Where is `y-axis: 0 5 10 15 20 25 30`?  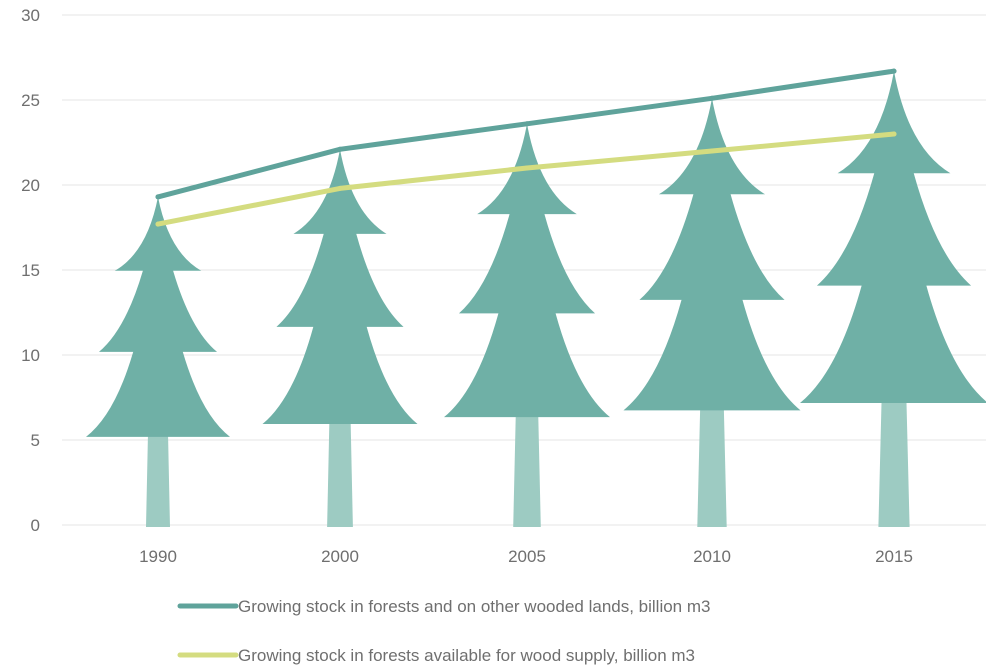
y-axis: 0 5 10 15 20 25 30 is located at coordinates (30, 270).